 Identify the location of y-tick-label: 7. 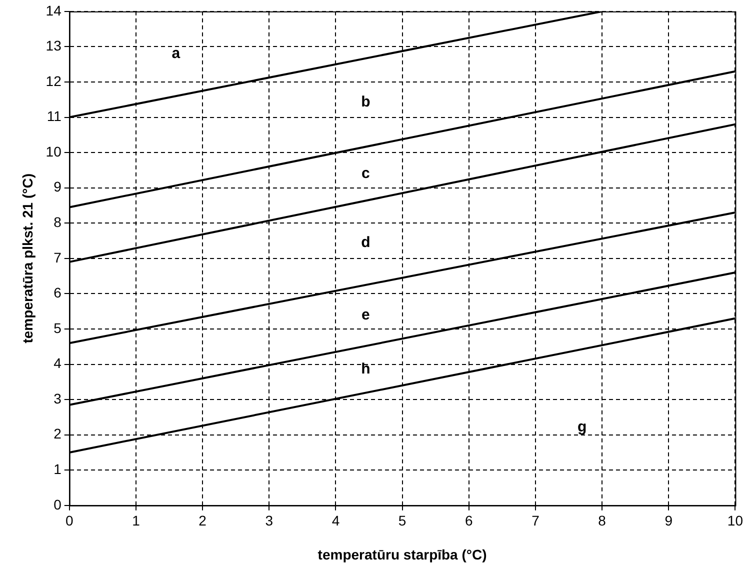
(58, 257).